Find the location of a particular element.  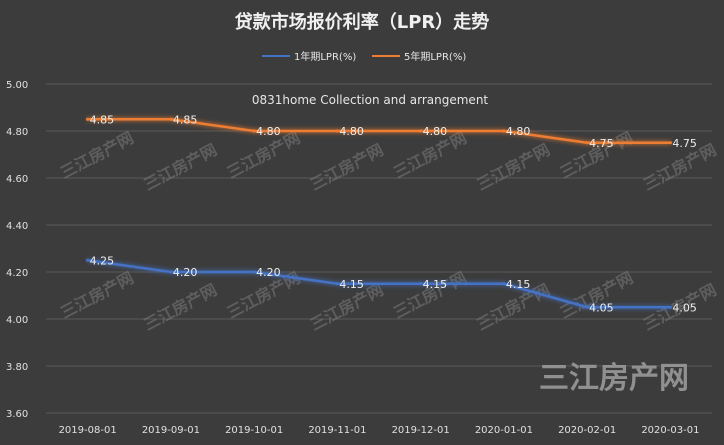

y-tick-label: 3.80 is located at coordinates (17, 367).